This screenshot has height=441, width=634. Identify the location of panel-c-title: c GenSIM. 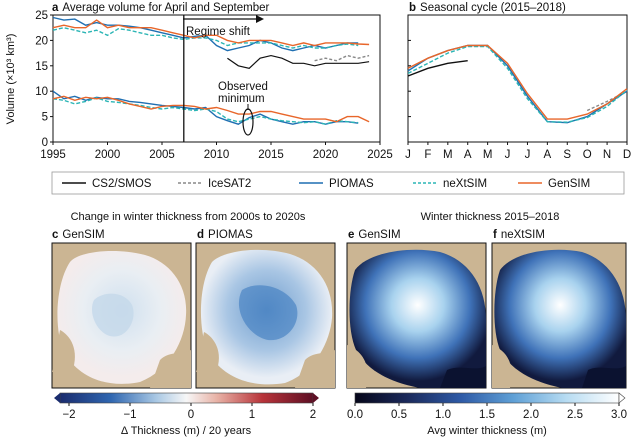
(78, 235).